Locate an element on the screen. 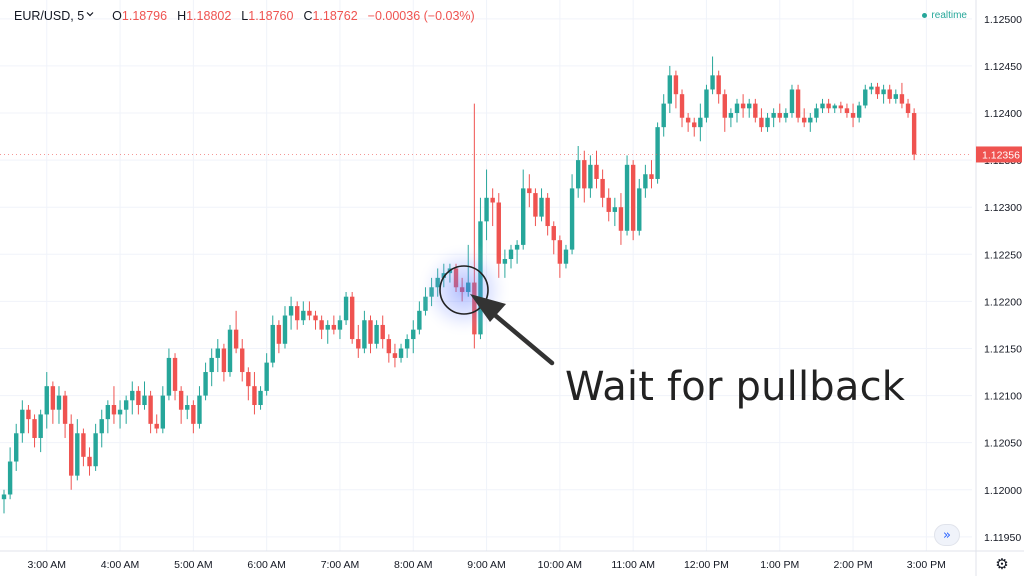 This screenshot has width=1024, height=576. annotation-arrow-shaft is located at coordinates (521, 337).